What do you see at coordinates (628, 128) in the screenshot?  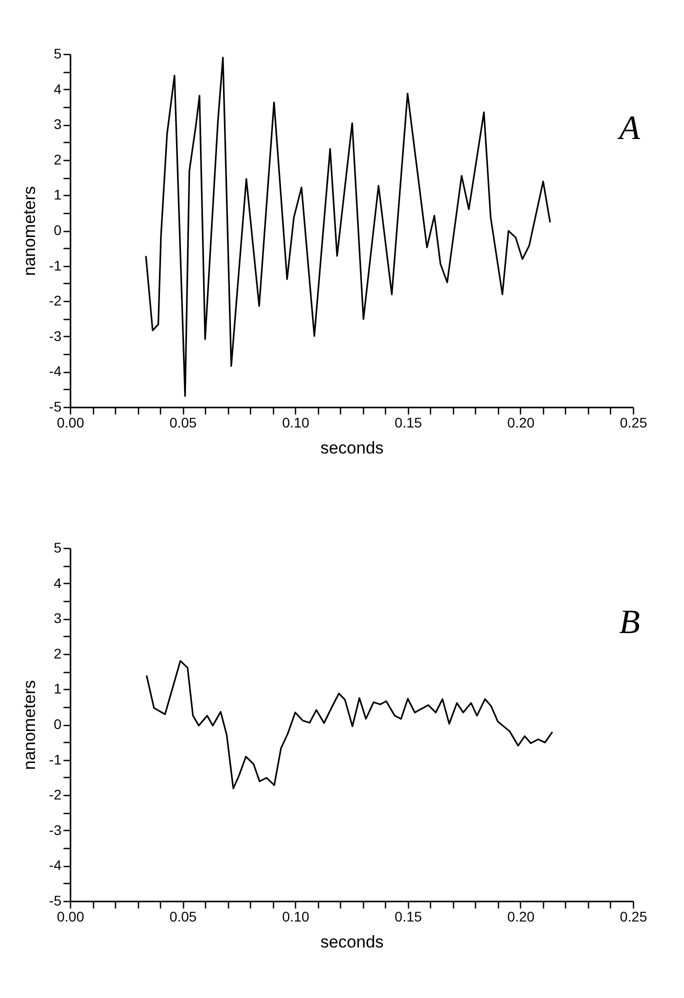 I see `annotation: A` at bounding box center [628, 128].